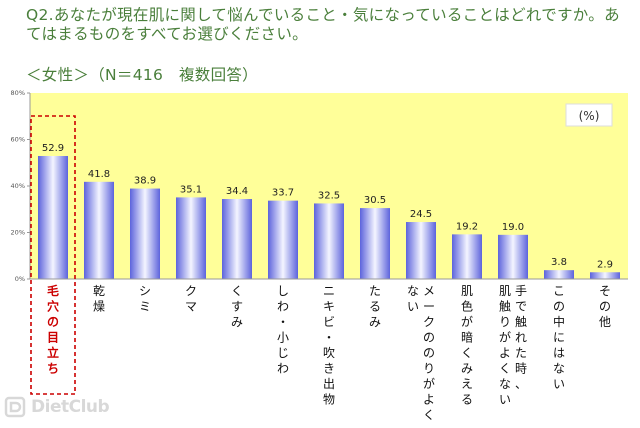  Describe the element at coordinates (521, 307) in the screenshot. I see `category-label-char: で` at that location.